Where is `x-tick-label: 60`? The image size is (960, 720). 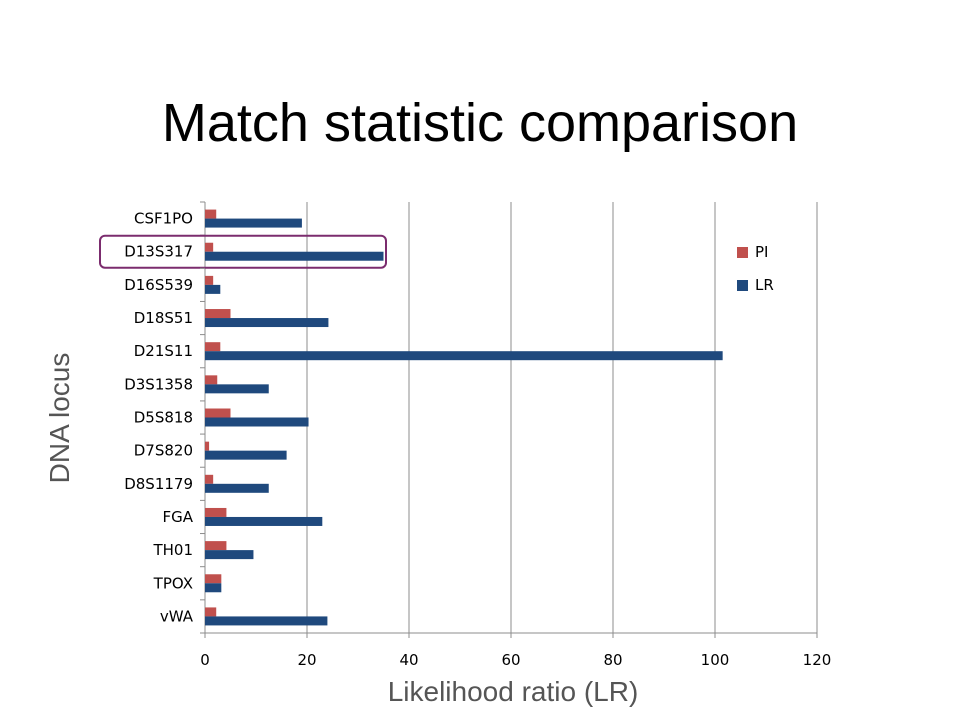 x-tick-label: 60 is located at coordinates (510, 660).